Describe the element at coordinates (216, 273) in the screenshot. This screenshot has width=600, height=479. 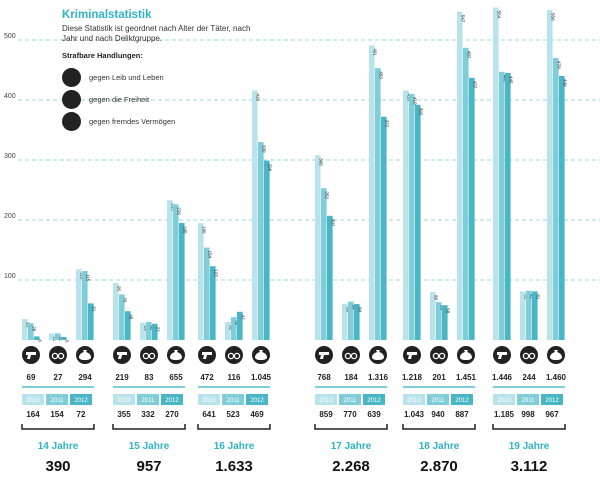
I see `bar-value-label: 123` at that location.